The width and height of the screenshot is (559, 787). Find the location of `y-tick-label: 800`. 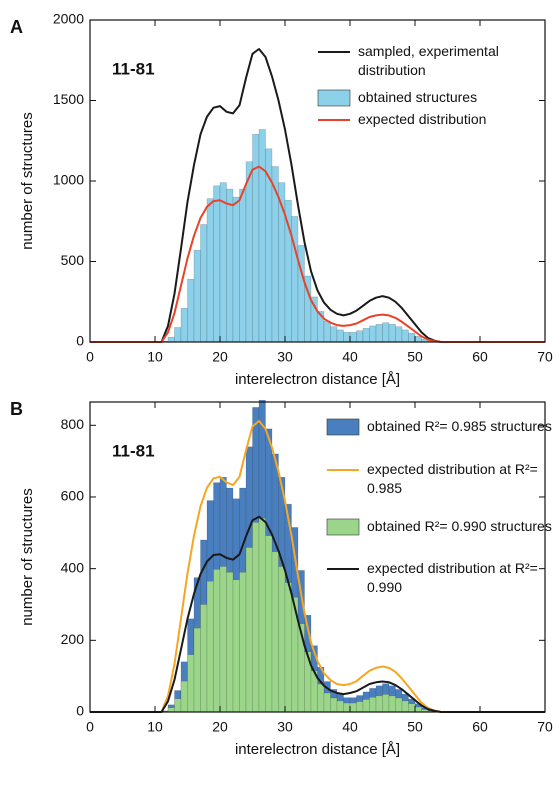

y-tick-label: 800 is located at coordinates (73, 424).